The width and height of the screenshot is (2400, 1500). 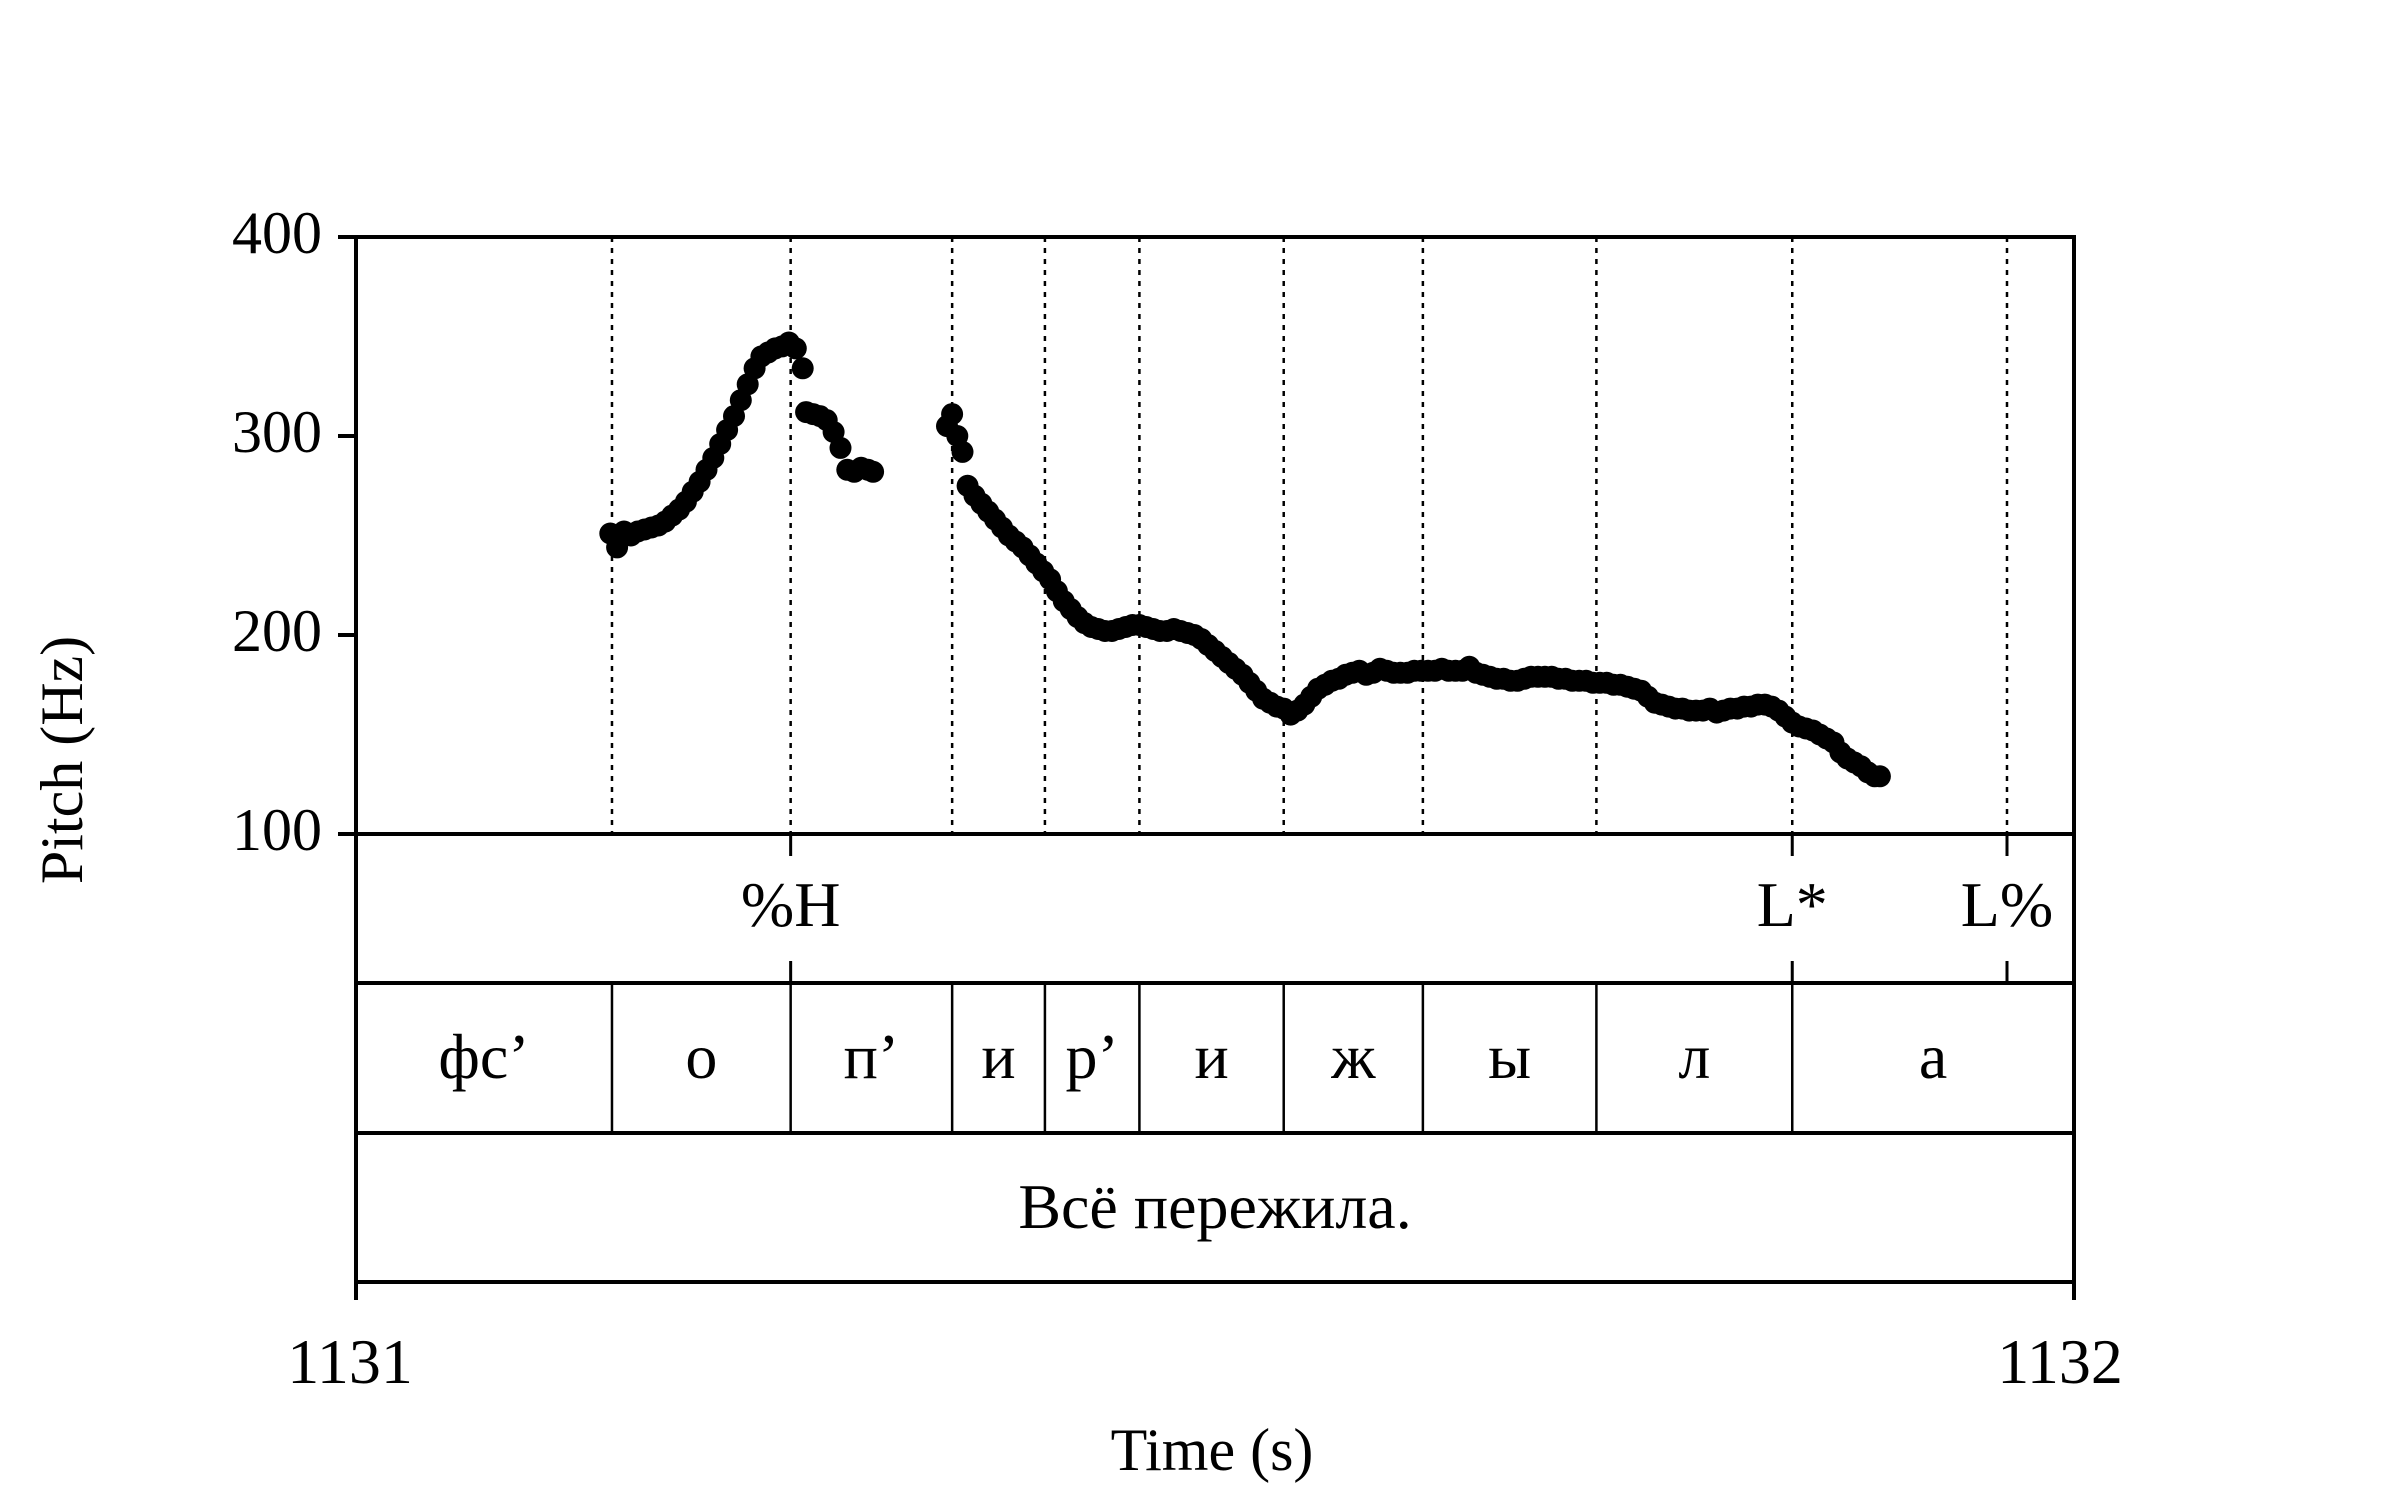 What do you see at coordinates (701, 1056) in the screenshot?
I see `segment-label: о` at bounding box center [701, 1056].